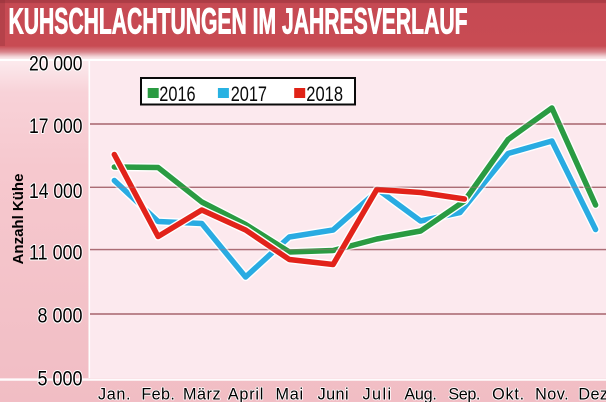  I want to click on svg-text: März, so click(202, 394).